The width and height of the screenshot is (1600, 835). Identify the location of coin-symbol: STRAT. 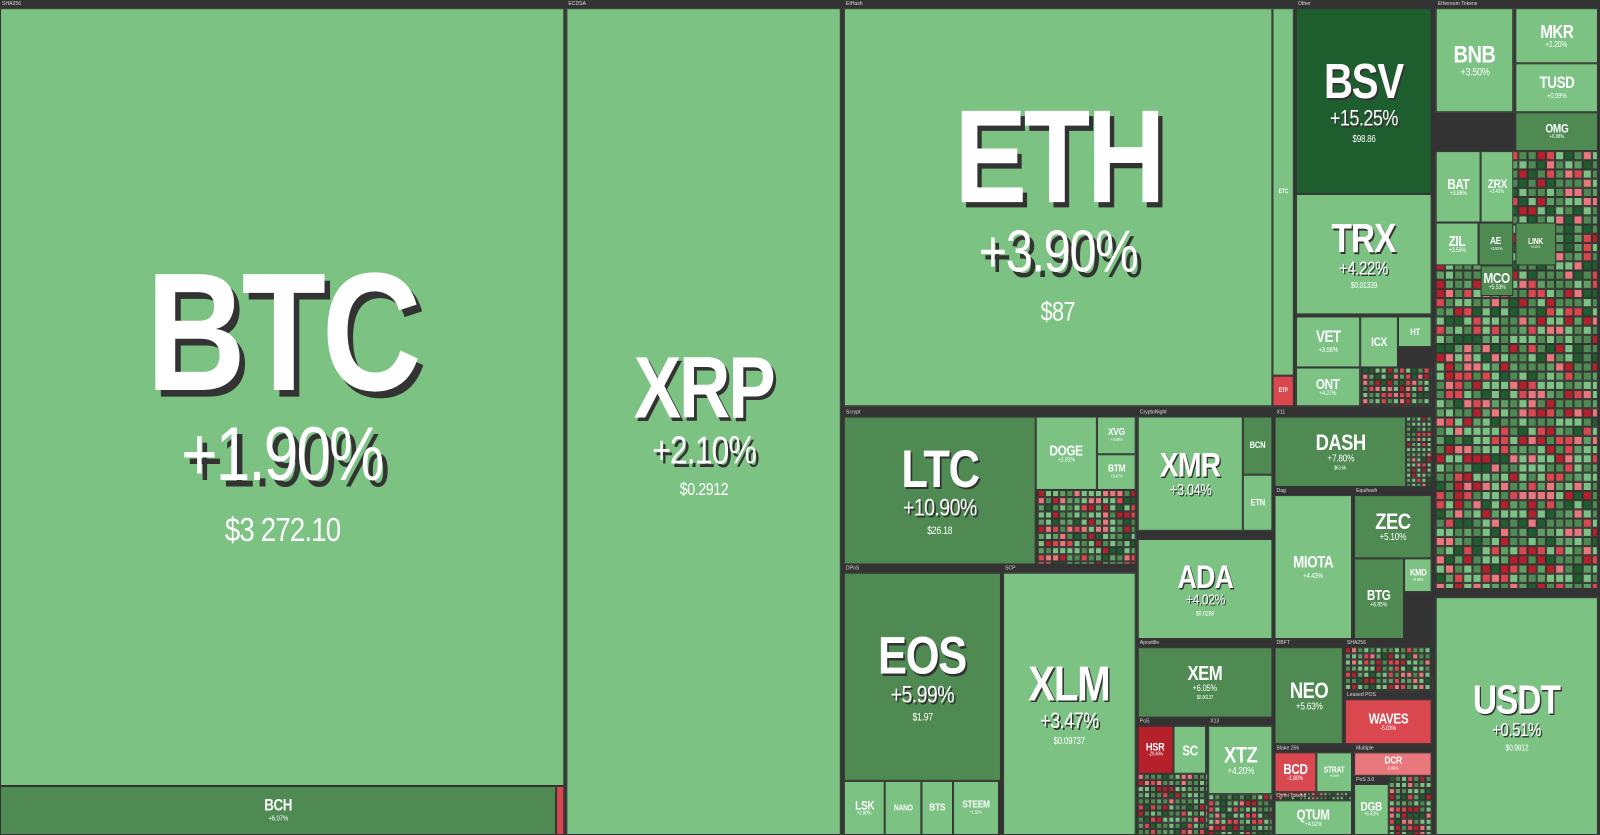
(1334, 770).